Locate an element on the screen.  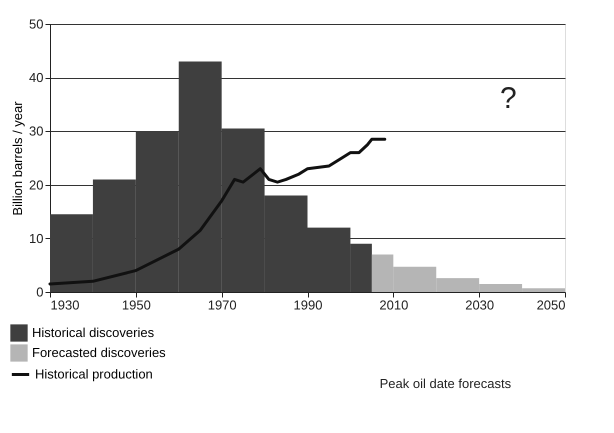
x-tick-label: 2010 is located at coordinates (393, 305).